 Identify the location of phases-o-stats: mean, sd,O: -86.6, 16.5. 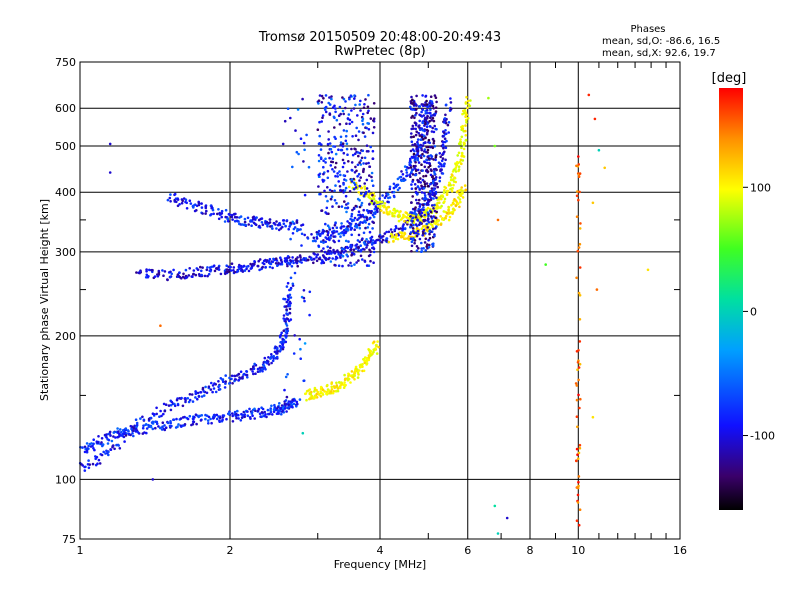
(661, 41).